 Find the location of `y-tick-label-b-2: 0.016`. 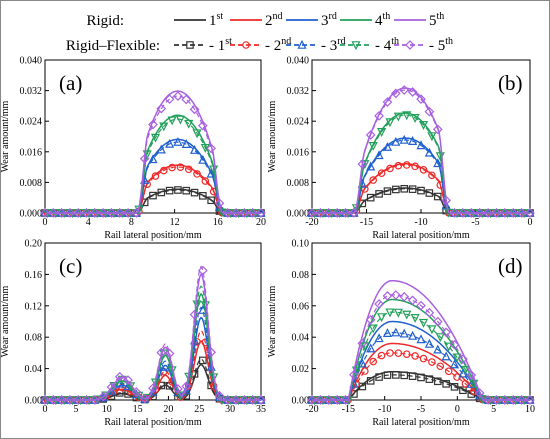

y-tick-label-b-2: 0.016 is located at coordinates (298, 152).